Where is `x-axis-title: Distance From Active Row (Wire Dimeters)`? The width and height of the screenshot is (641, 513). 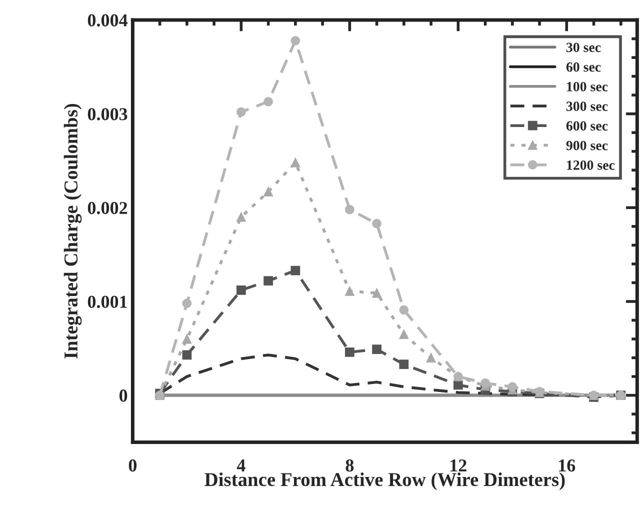
x-axis-title: Distance From Active Row (Wire Dimeters) is located at coordinates (384, 481).